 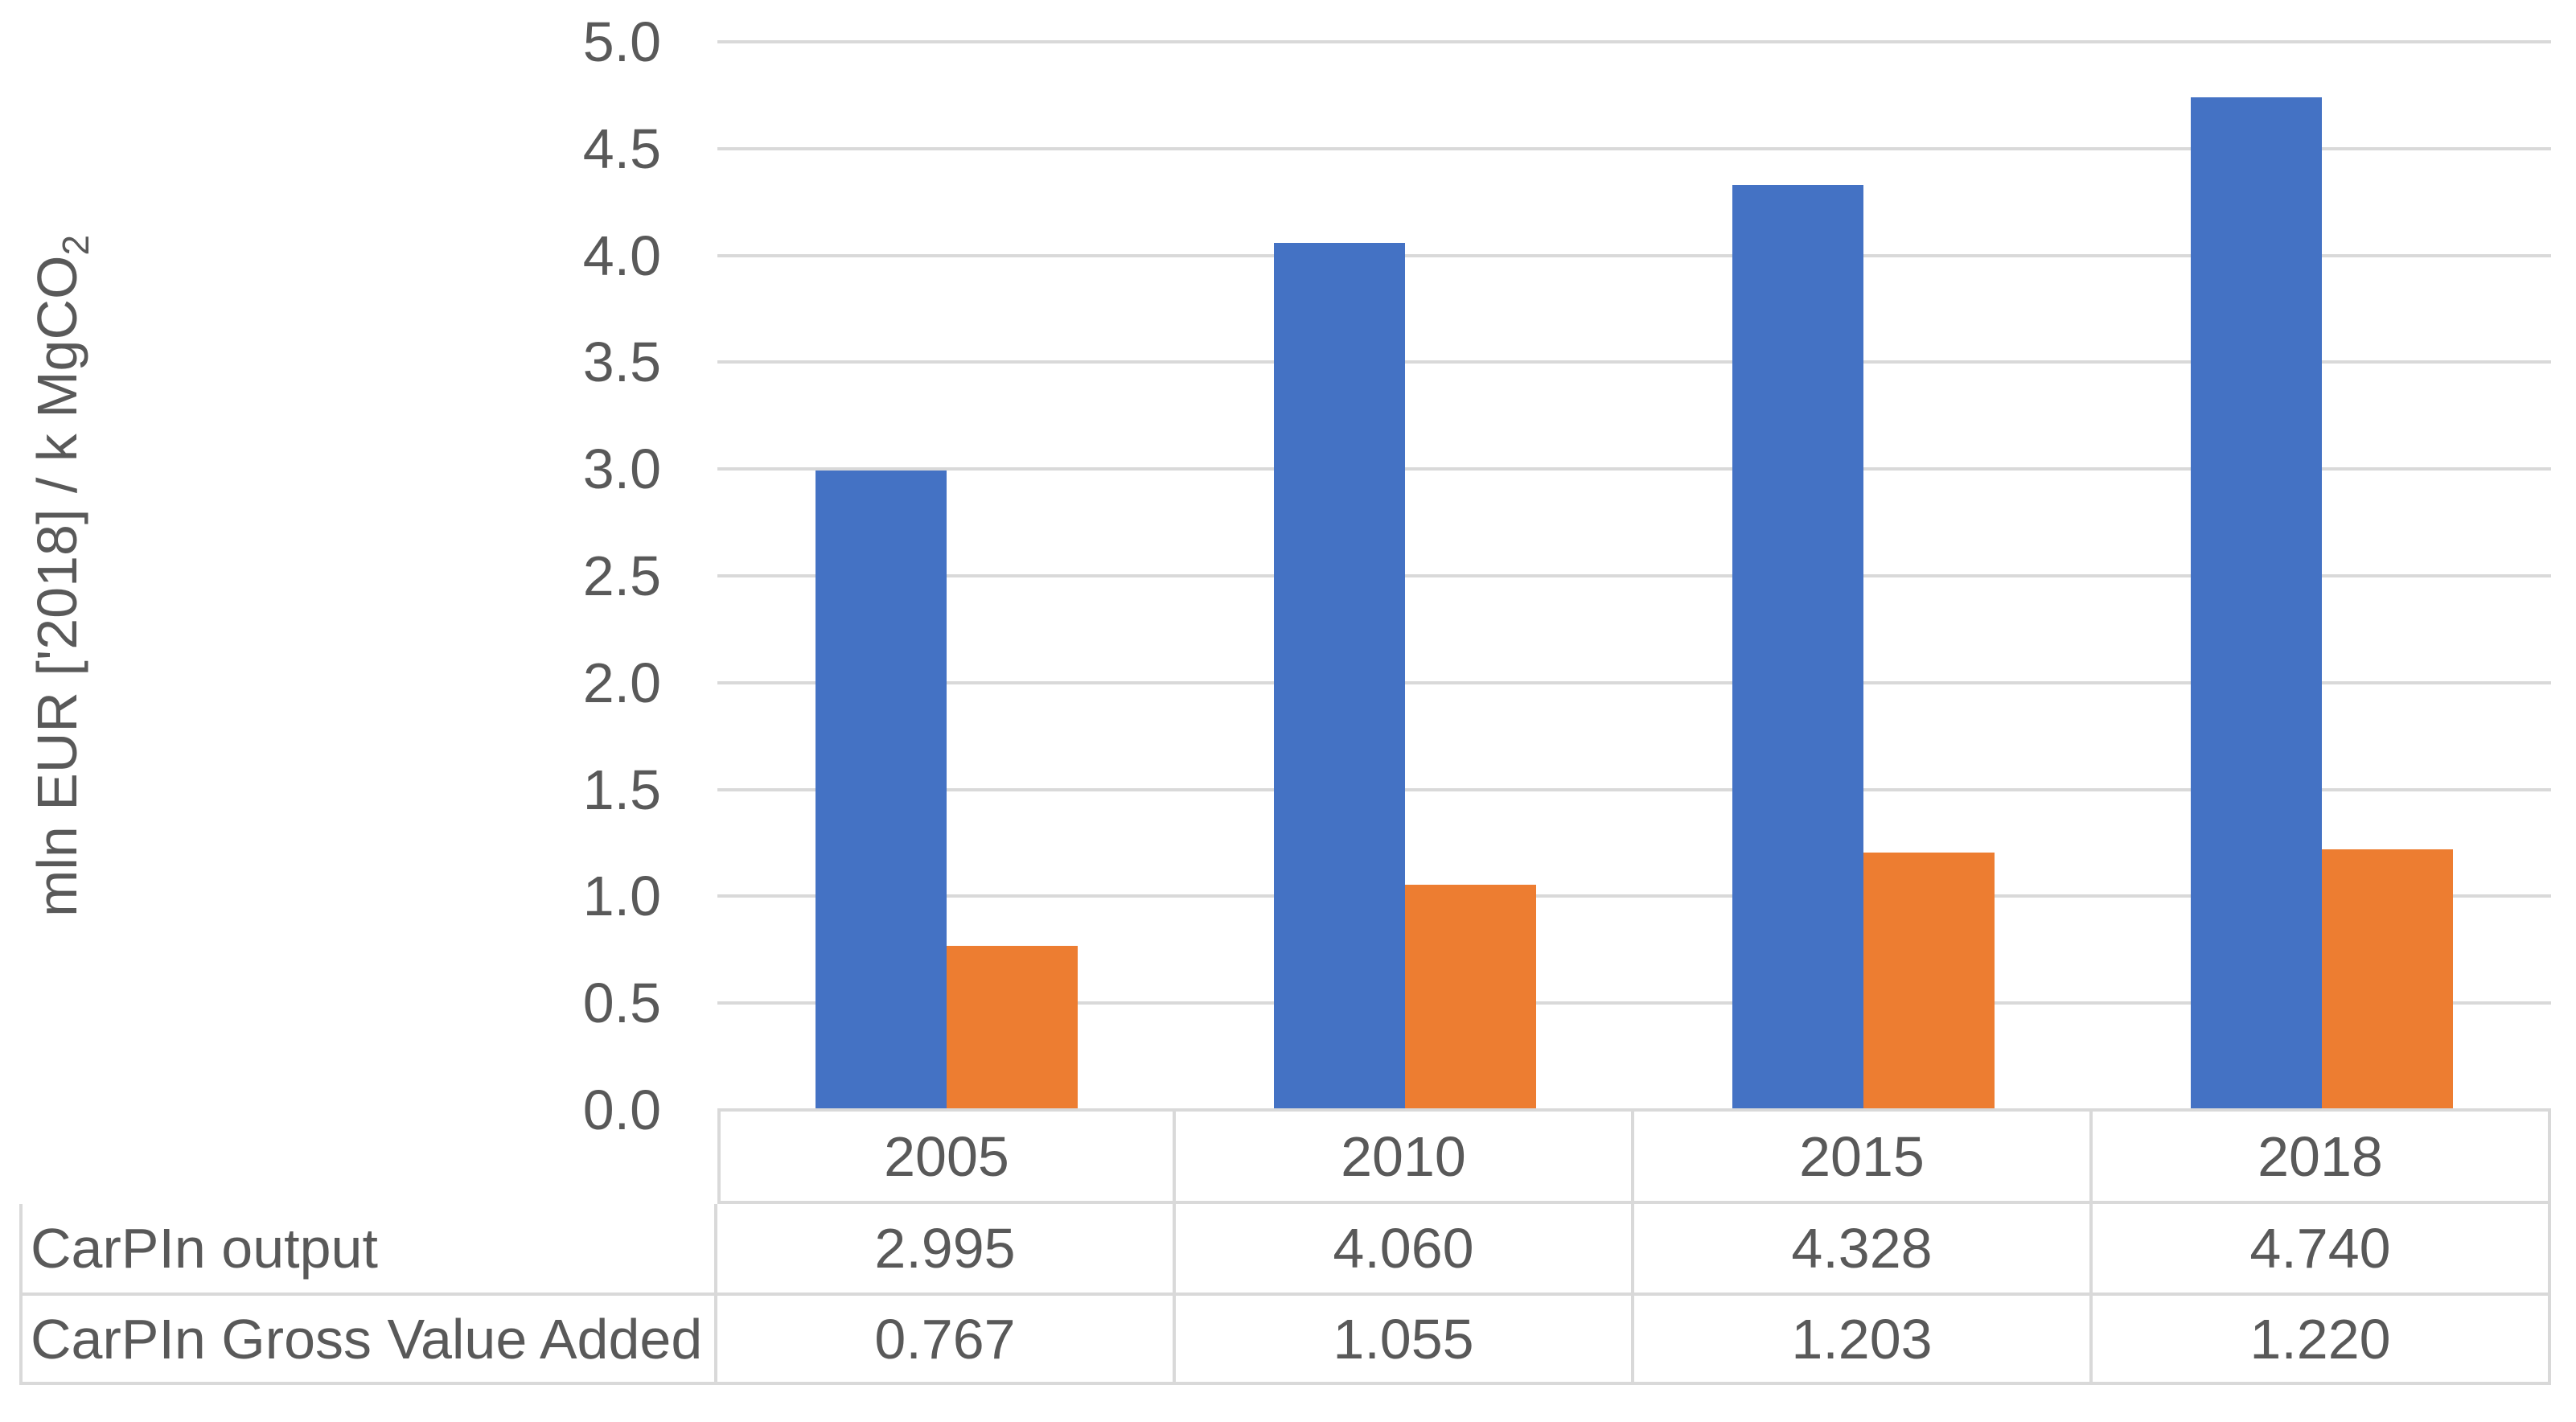 What do you see at coordinates (621, 363) in the screenshot?
I see `y-tick-label-3.5: 3.5` at bounding box center [621, 363].